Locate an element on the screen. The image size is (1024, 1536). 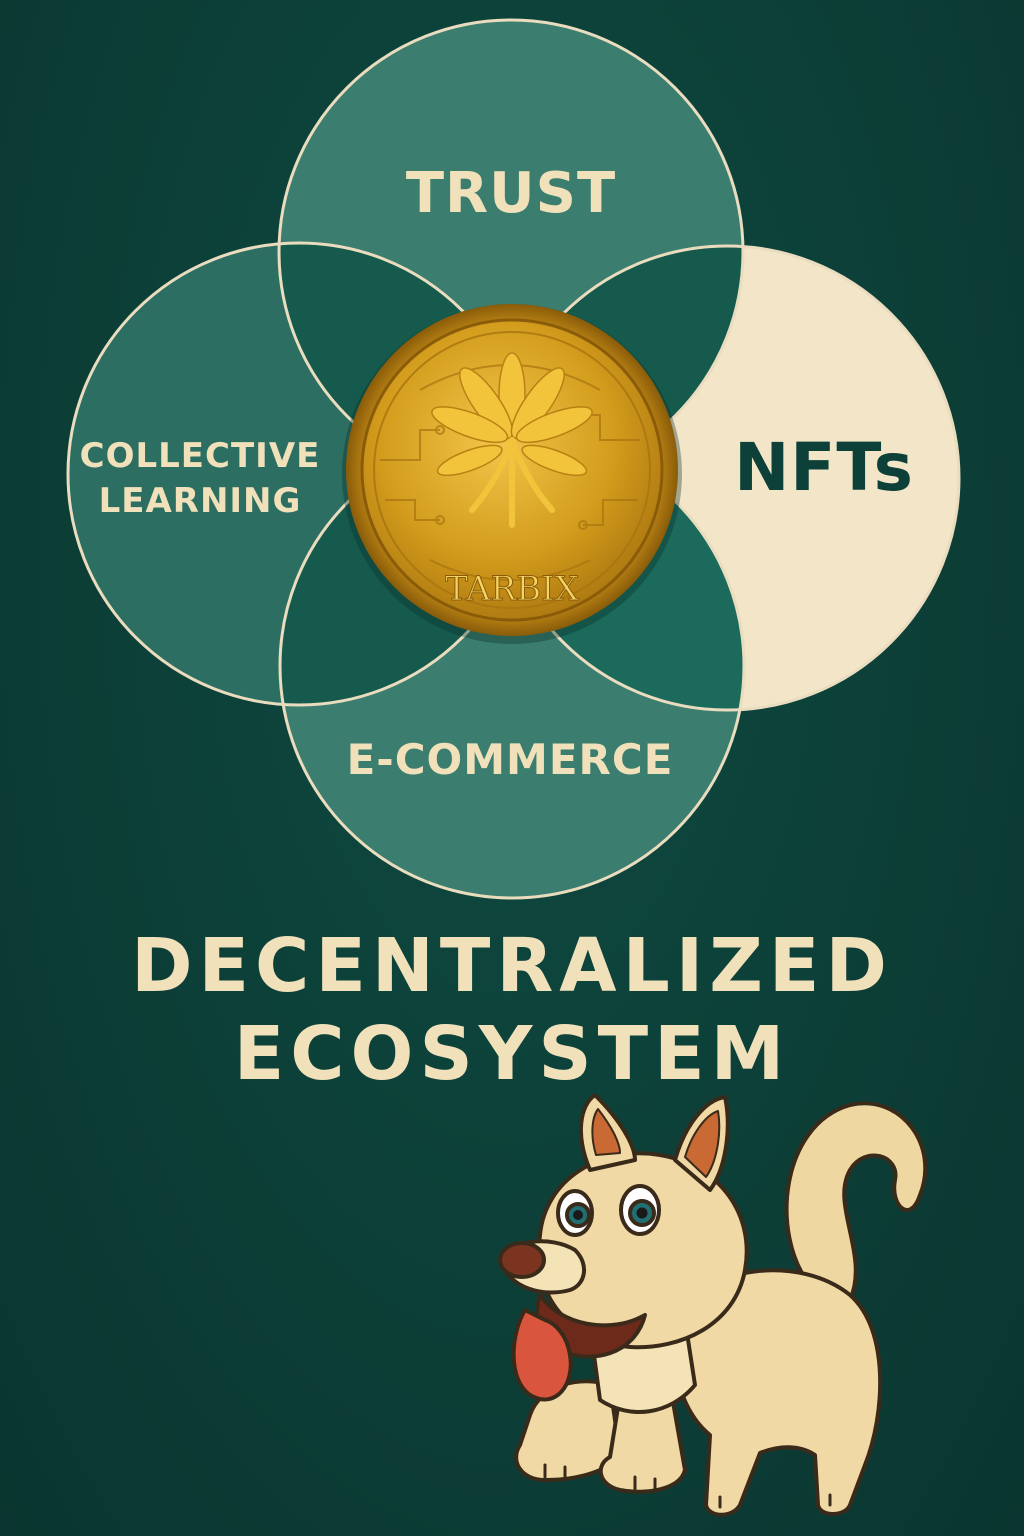
label-collective-learning-line2: LEARNING is located at coordinates (200, 501).